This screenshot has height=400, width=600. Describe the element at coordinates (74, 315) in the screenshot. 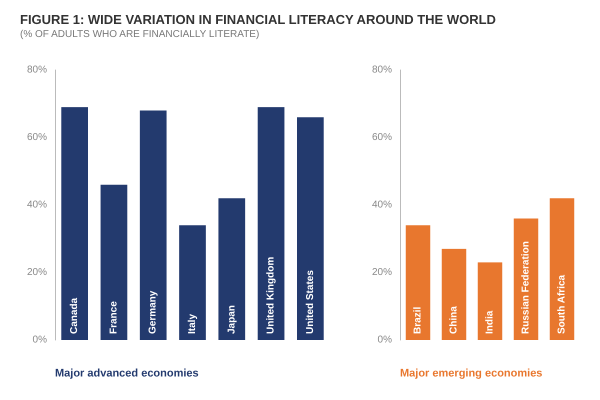

I see `x-tick-label: Canada` at that location.